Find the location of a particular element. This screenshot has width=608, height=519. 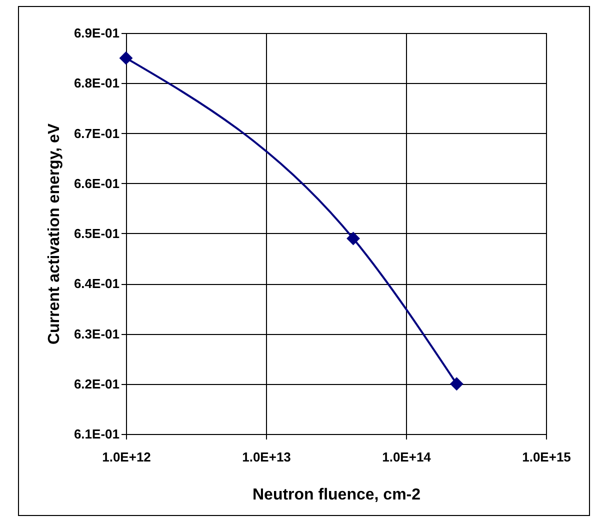

x-tick-label: 1.0E+12 is located at coordinates (126, 457).